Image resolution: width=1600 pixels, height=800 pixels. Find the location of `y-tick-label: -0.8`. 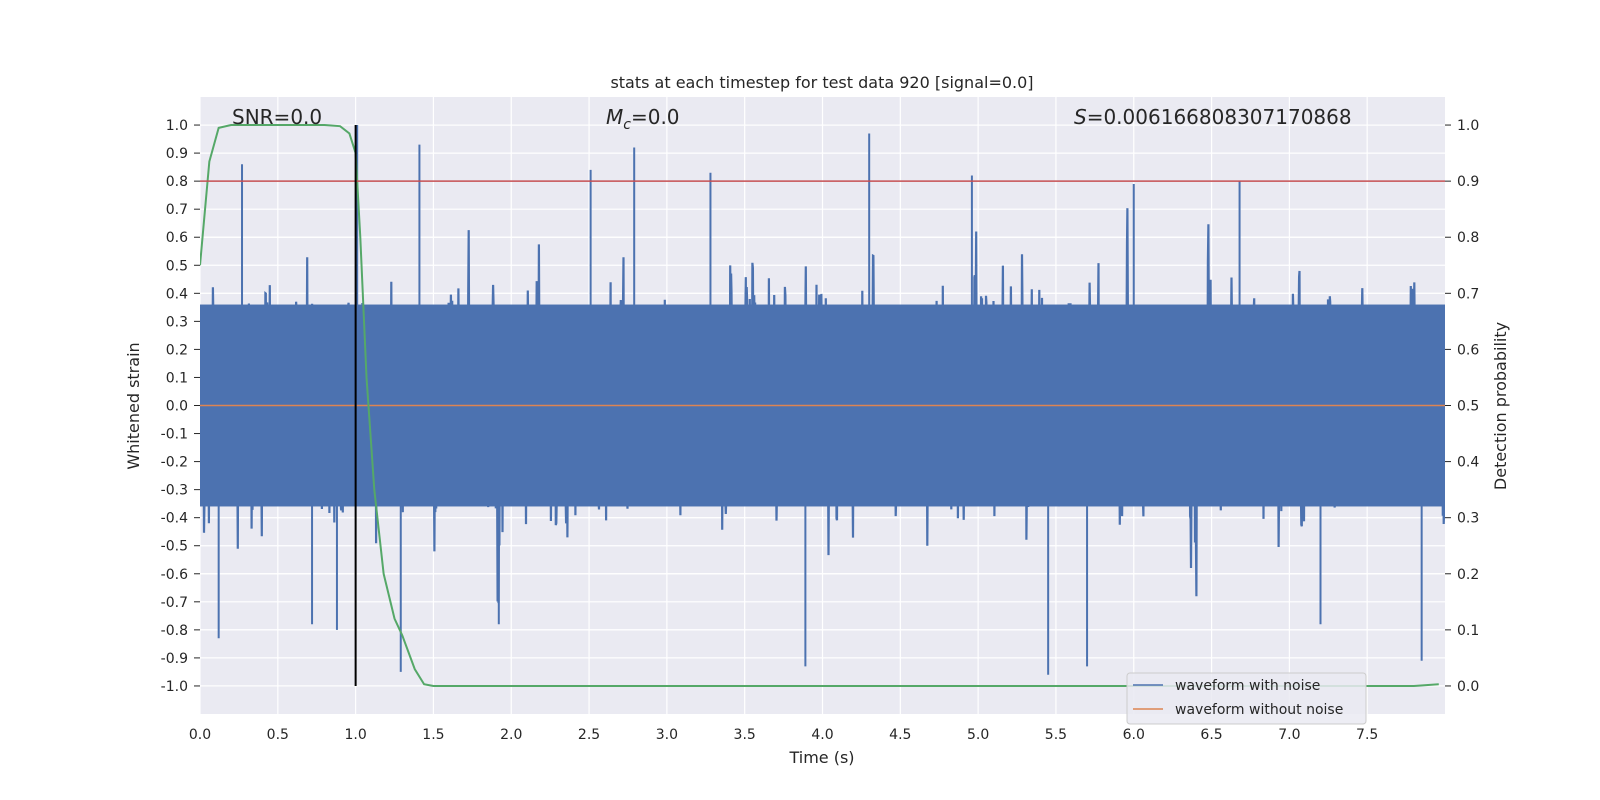

y-tick-label: -0.8 is located at coordinates (174, 631).